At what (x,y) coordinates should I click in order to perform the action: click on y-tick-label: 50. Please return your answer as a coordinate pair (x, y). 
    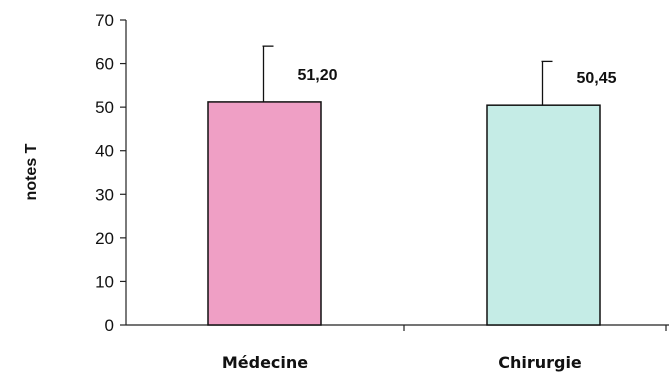
    Looking at the image, I should click on (104, 107).